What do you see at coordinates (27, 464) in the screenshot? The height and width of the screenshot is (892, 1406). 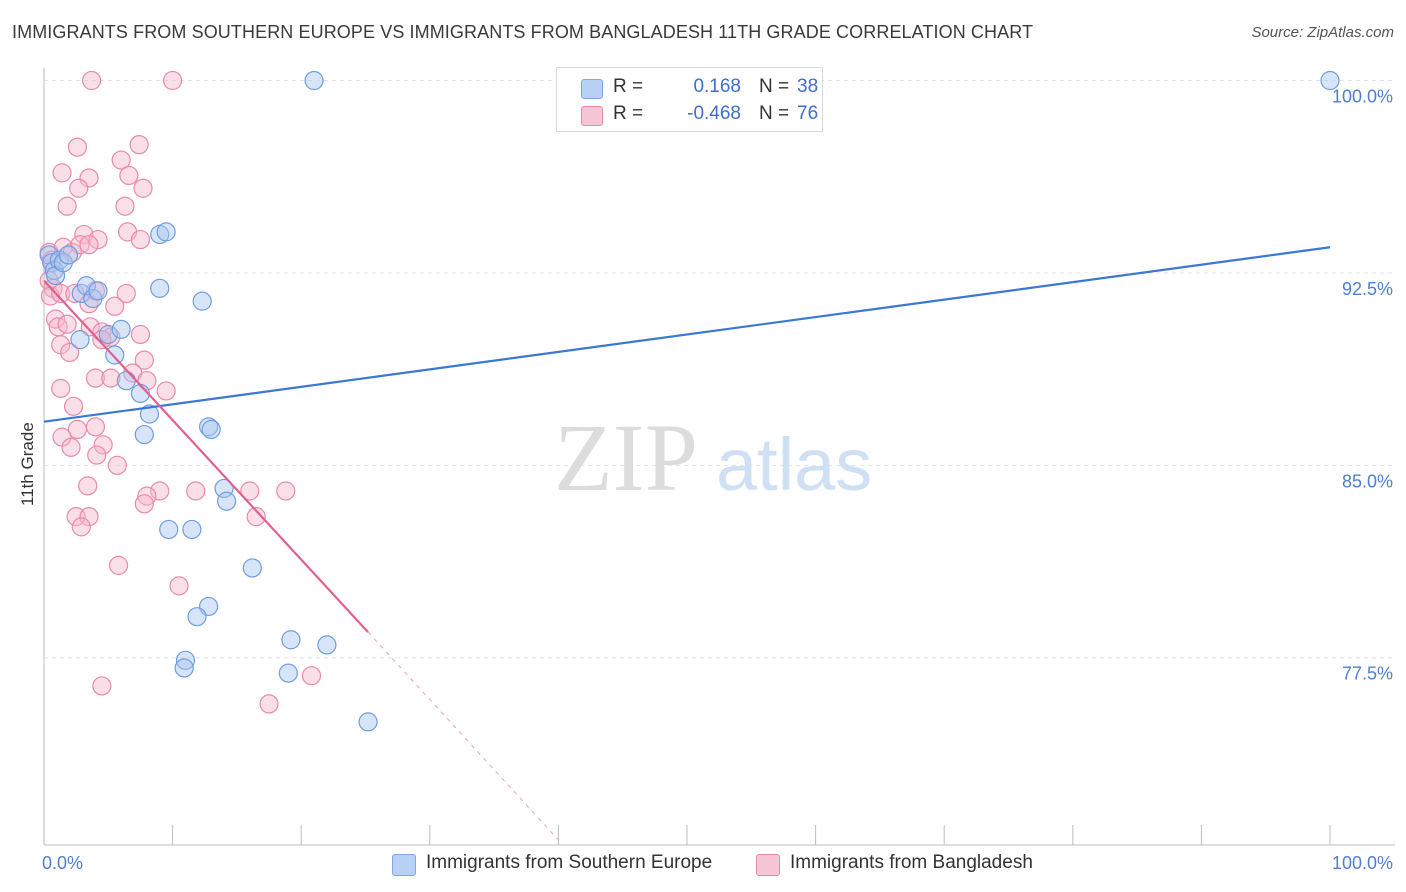 I see `y-axis-label: 11th Grade` at bounding box center [27, 464].